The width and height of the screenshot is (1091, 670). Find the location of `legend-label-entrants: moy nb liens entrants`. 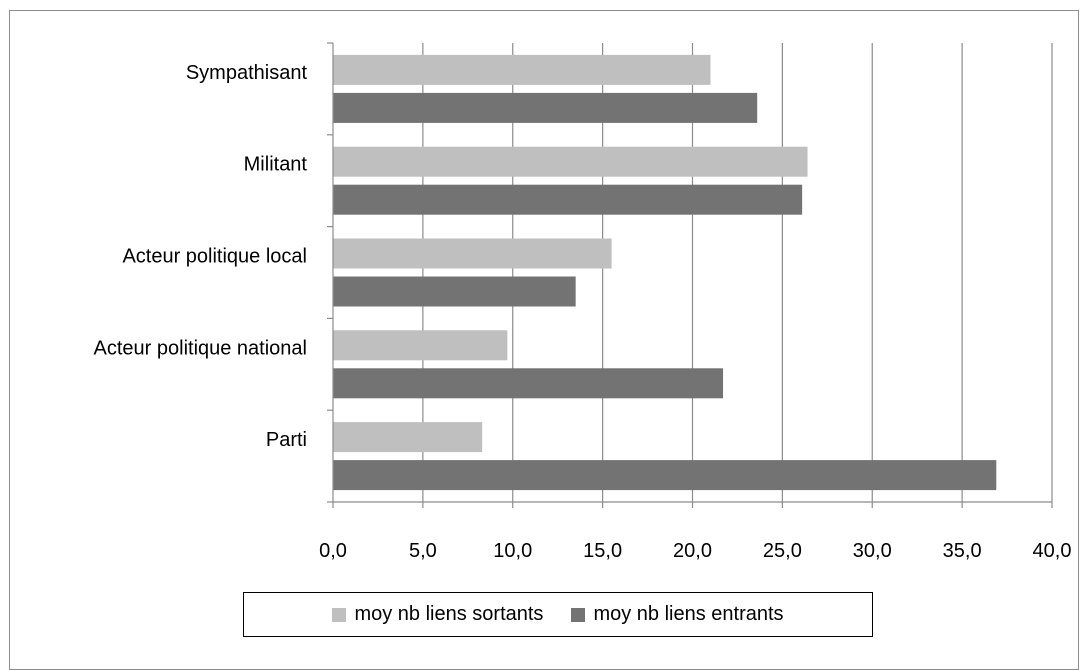

legend-label-entrants: moy nb liens entrants is located at coordinates (688, 614).